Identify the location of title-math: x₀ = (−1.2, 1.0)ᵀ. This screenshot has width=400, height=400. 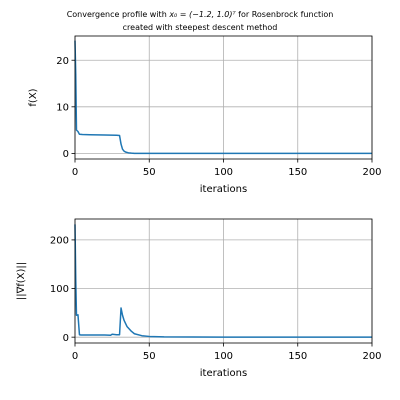
(202, 14).